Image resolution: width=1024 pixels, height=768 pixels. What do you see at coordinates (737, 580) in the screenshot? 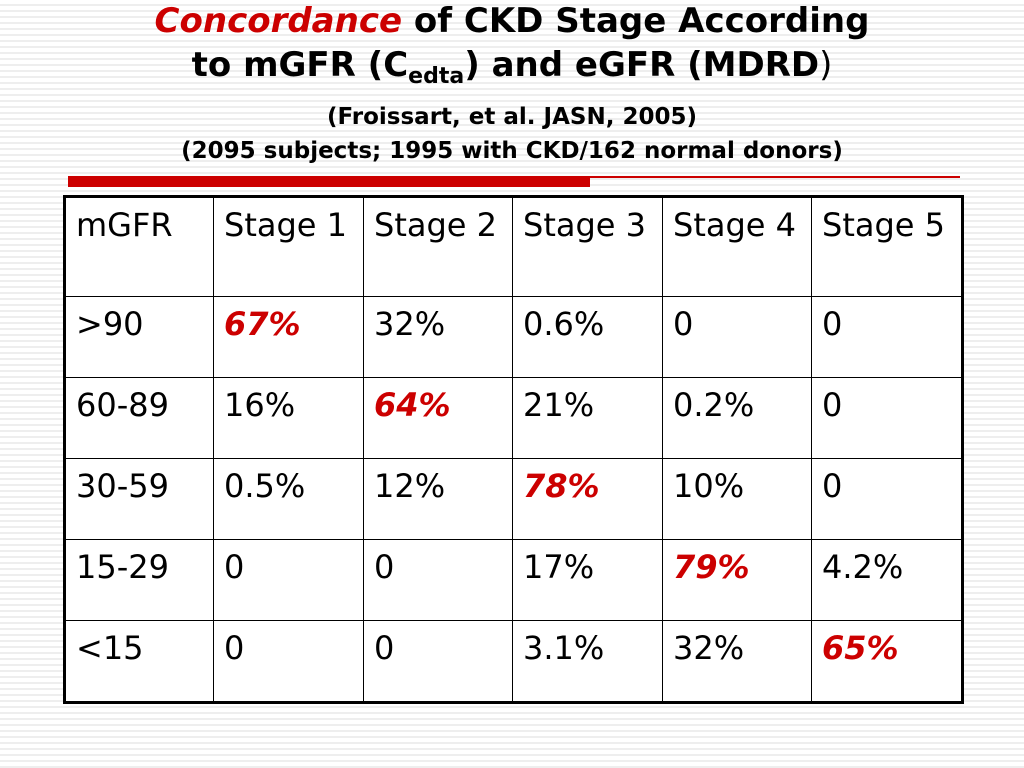
I see `table-cell: 79%` at bounding box center [737, 580].